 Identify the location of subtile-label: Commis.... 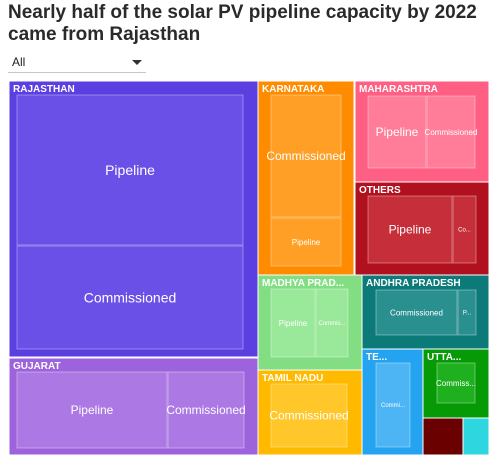
(332, 324).